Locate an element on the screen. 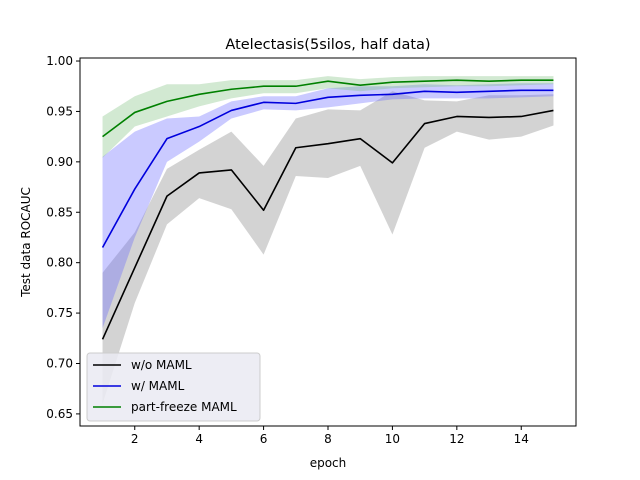 This screenshot has width=640, height=480. x-tick-label: 14 is located at coordinates (521, 439).